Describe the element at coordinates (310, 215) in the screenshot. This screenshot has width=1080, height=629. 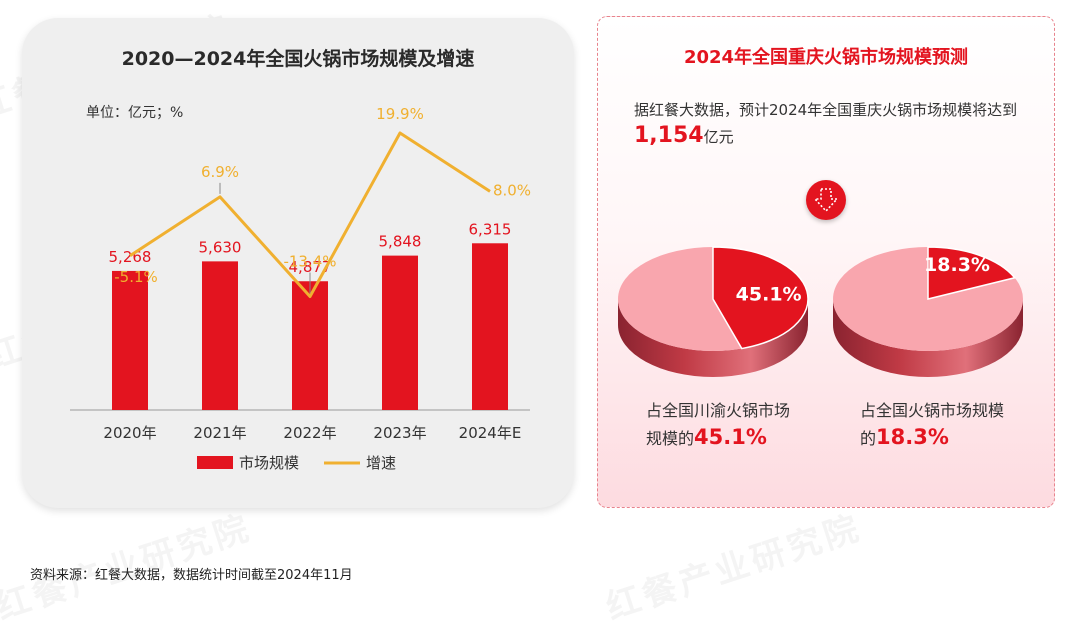
I see `growth-line` at that location.